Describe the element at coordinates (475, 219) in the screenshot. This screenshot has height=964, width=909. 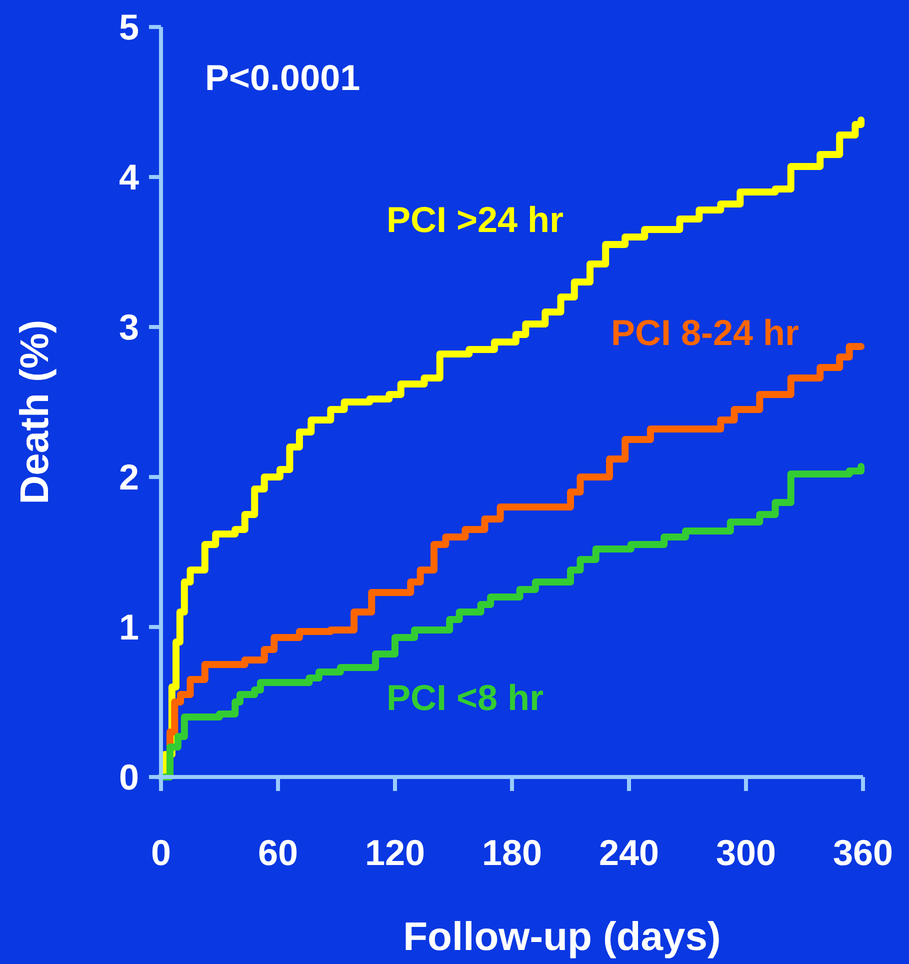
I see `series-label: PCI >24 hr` at that location.